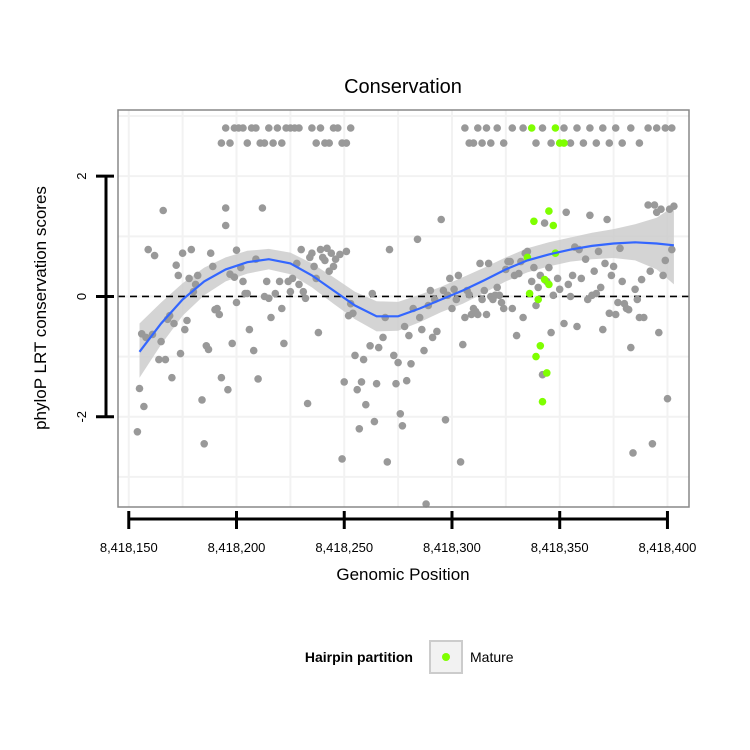 The height and width of the screenshot is (750, 750). Describe the element at coordinates (81, 176) in the screenshot. I see `y-tick-label: 2` at that location.